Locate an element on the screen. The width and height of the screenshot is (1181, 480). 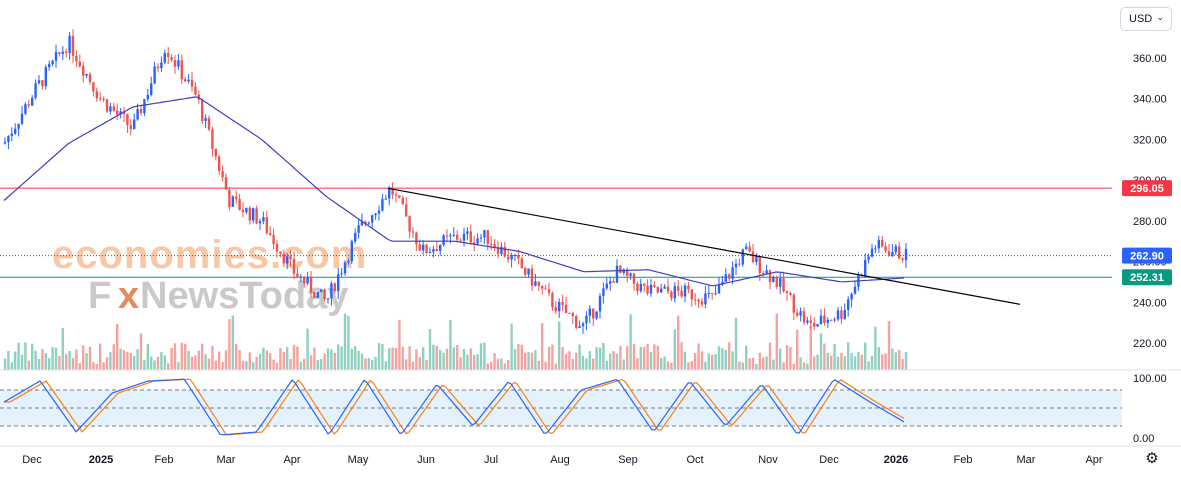
y-tick-label: 220.00 is located at coordinates (1150, 344).